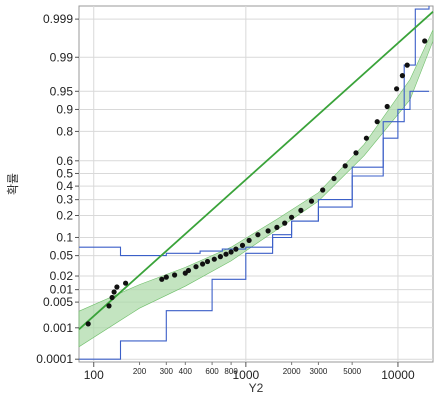 The width and height of the screenshot is (439, 405). Describe the element at coordinates (167, 371) in the screenshot. I see `x-minor-tick-label-1: 300` at that location.